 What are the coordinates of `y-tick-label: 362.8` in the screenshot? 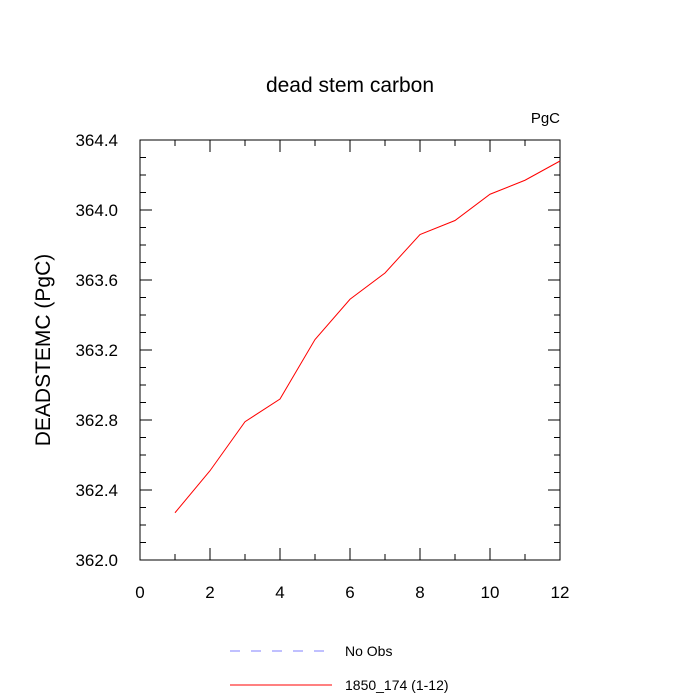 It's located at (96, 420).